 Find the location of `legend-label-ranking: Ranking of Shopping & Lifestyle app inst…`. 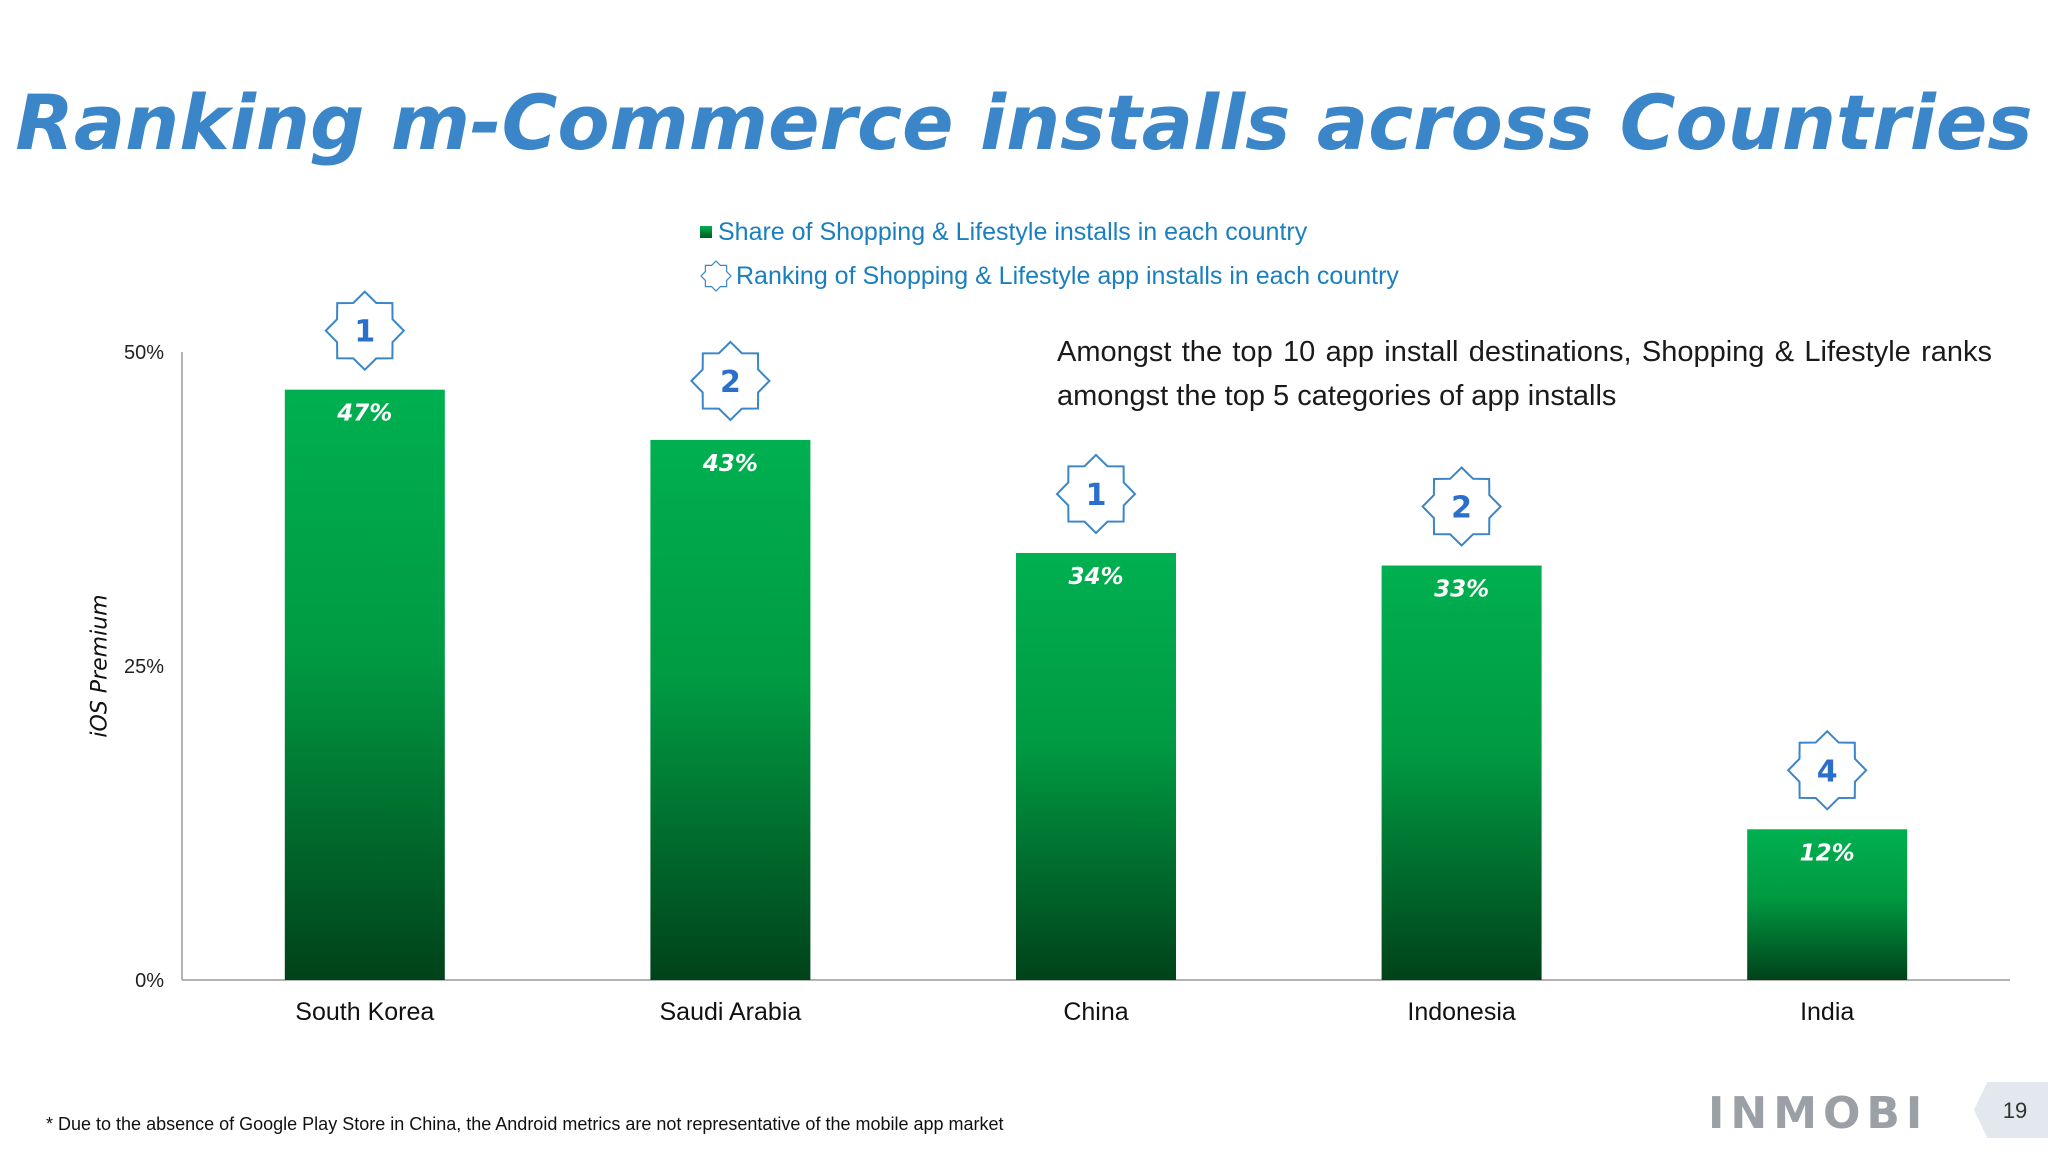

legend-label-ranking: Ranking of Shopping & Lifestyle app inst… is located at coordinates (1067, 275).